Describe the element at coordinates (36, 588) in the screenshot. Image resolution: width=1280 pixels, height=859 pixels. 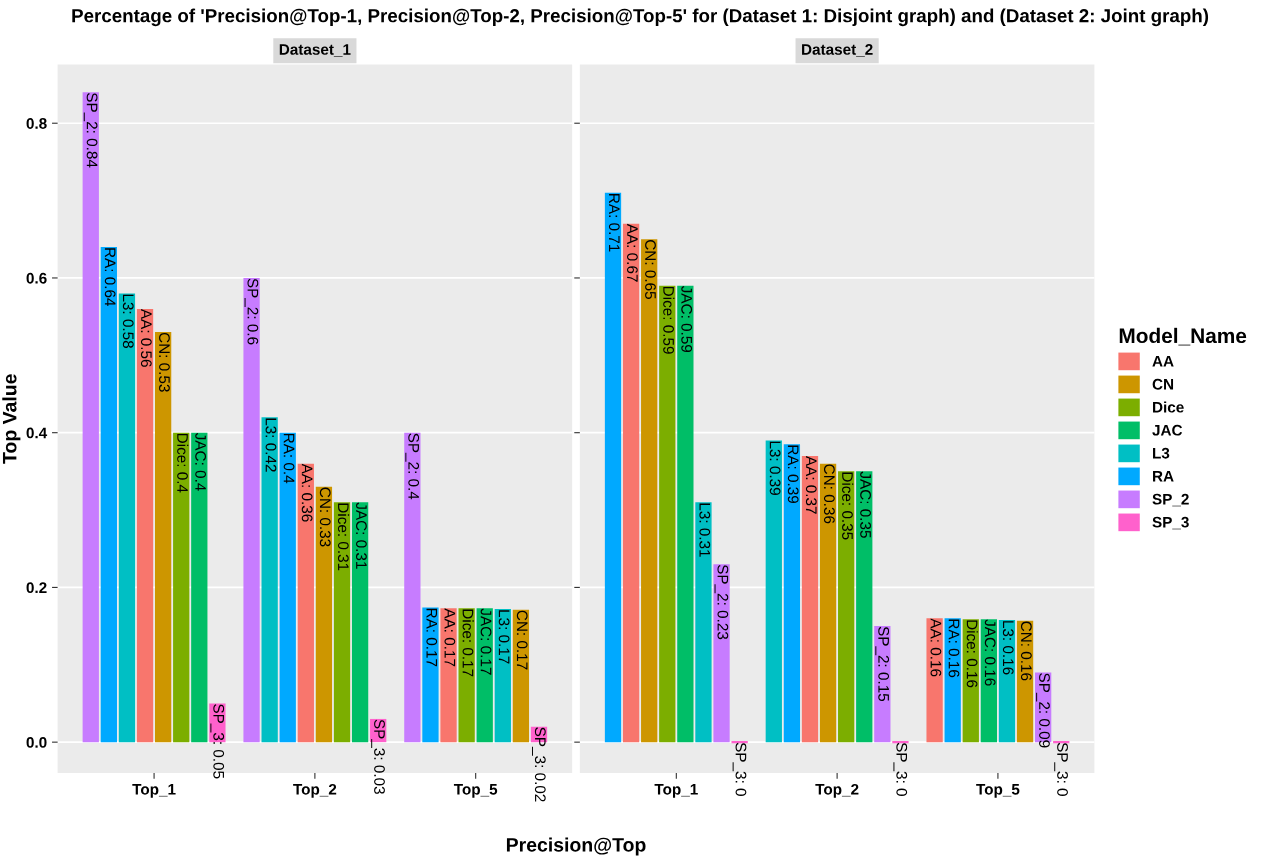
I see `y-tick-label: 0.2` at that location.